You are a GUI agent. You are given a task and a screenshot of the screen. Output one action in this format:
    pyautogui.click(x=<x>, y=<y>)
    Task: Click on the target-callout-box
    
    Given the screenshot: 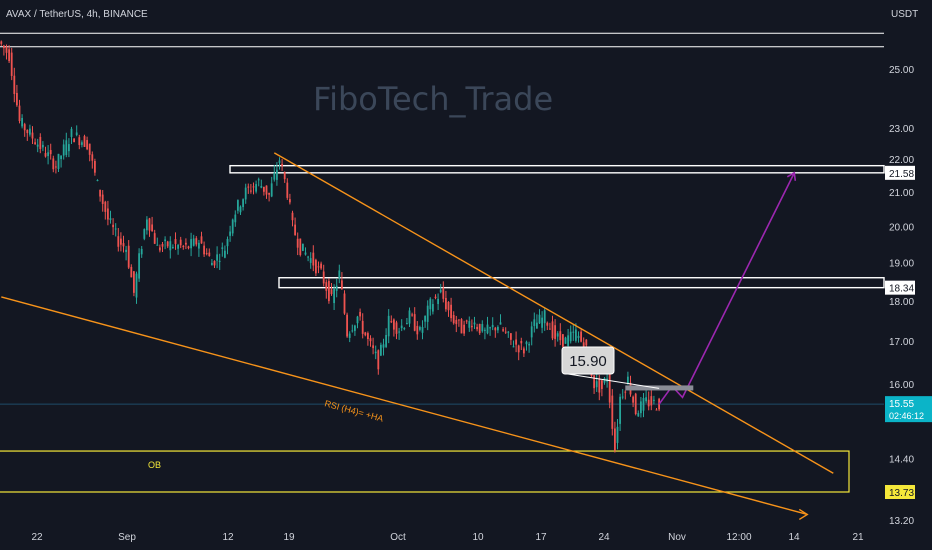 What is the action you would take?
    pyautogui.click(x=588, y=360)
    